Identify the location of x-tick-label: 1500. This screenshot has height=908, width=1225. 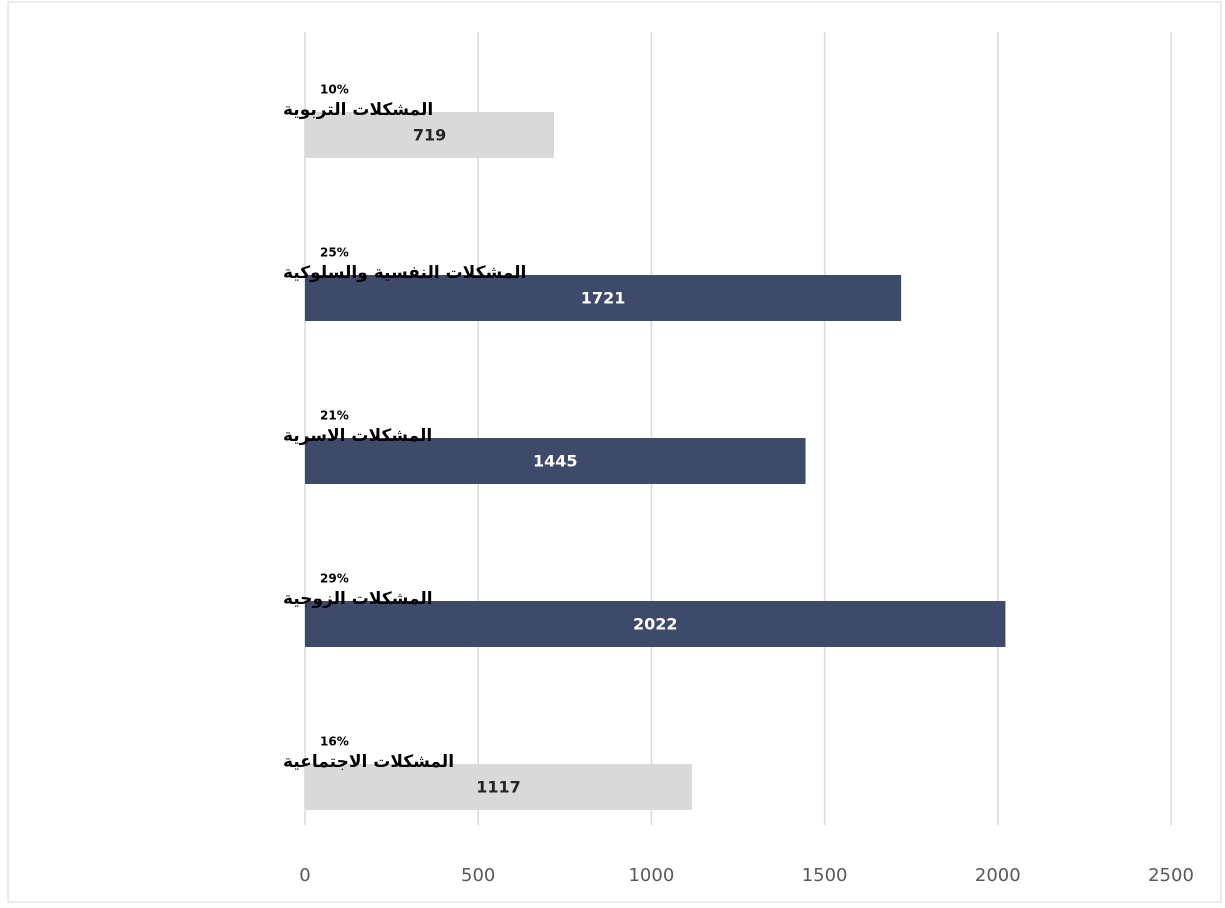
(825, 875).